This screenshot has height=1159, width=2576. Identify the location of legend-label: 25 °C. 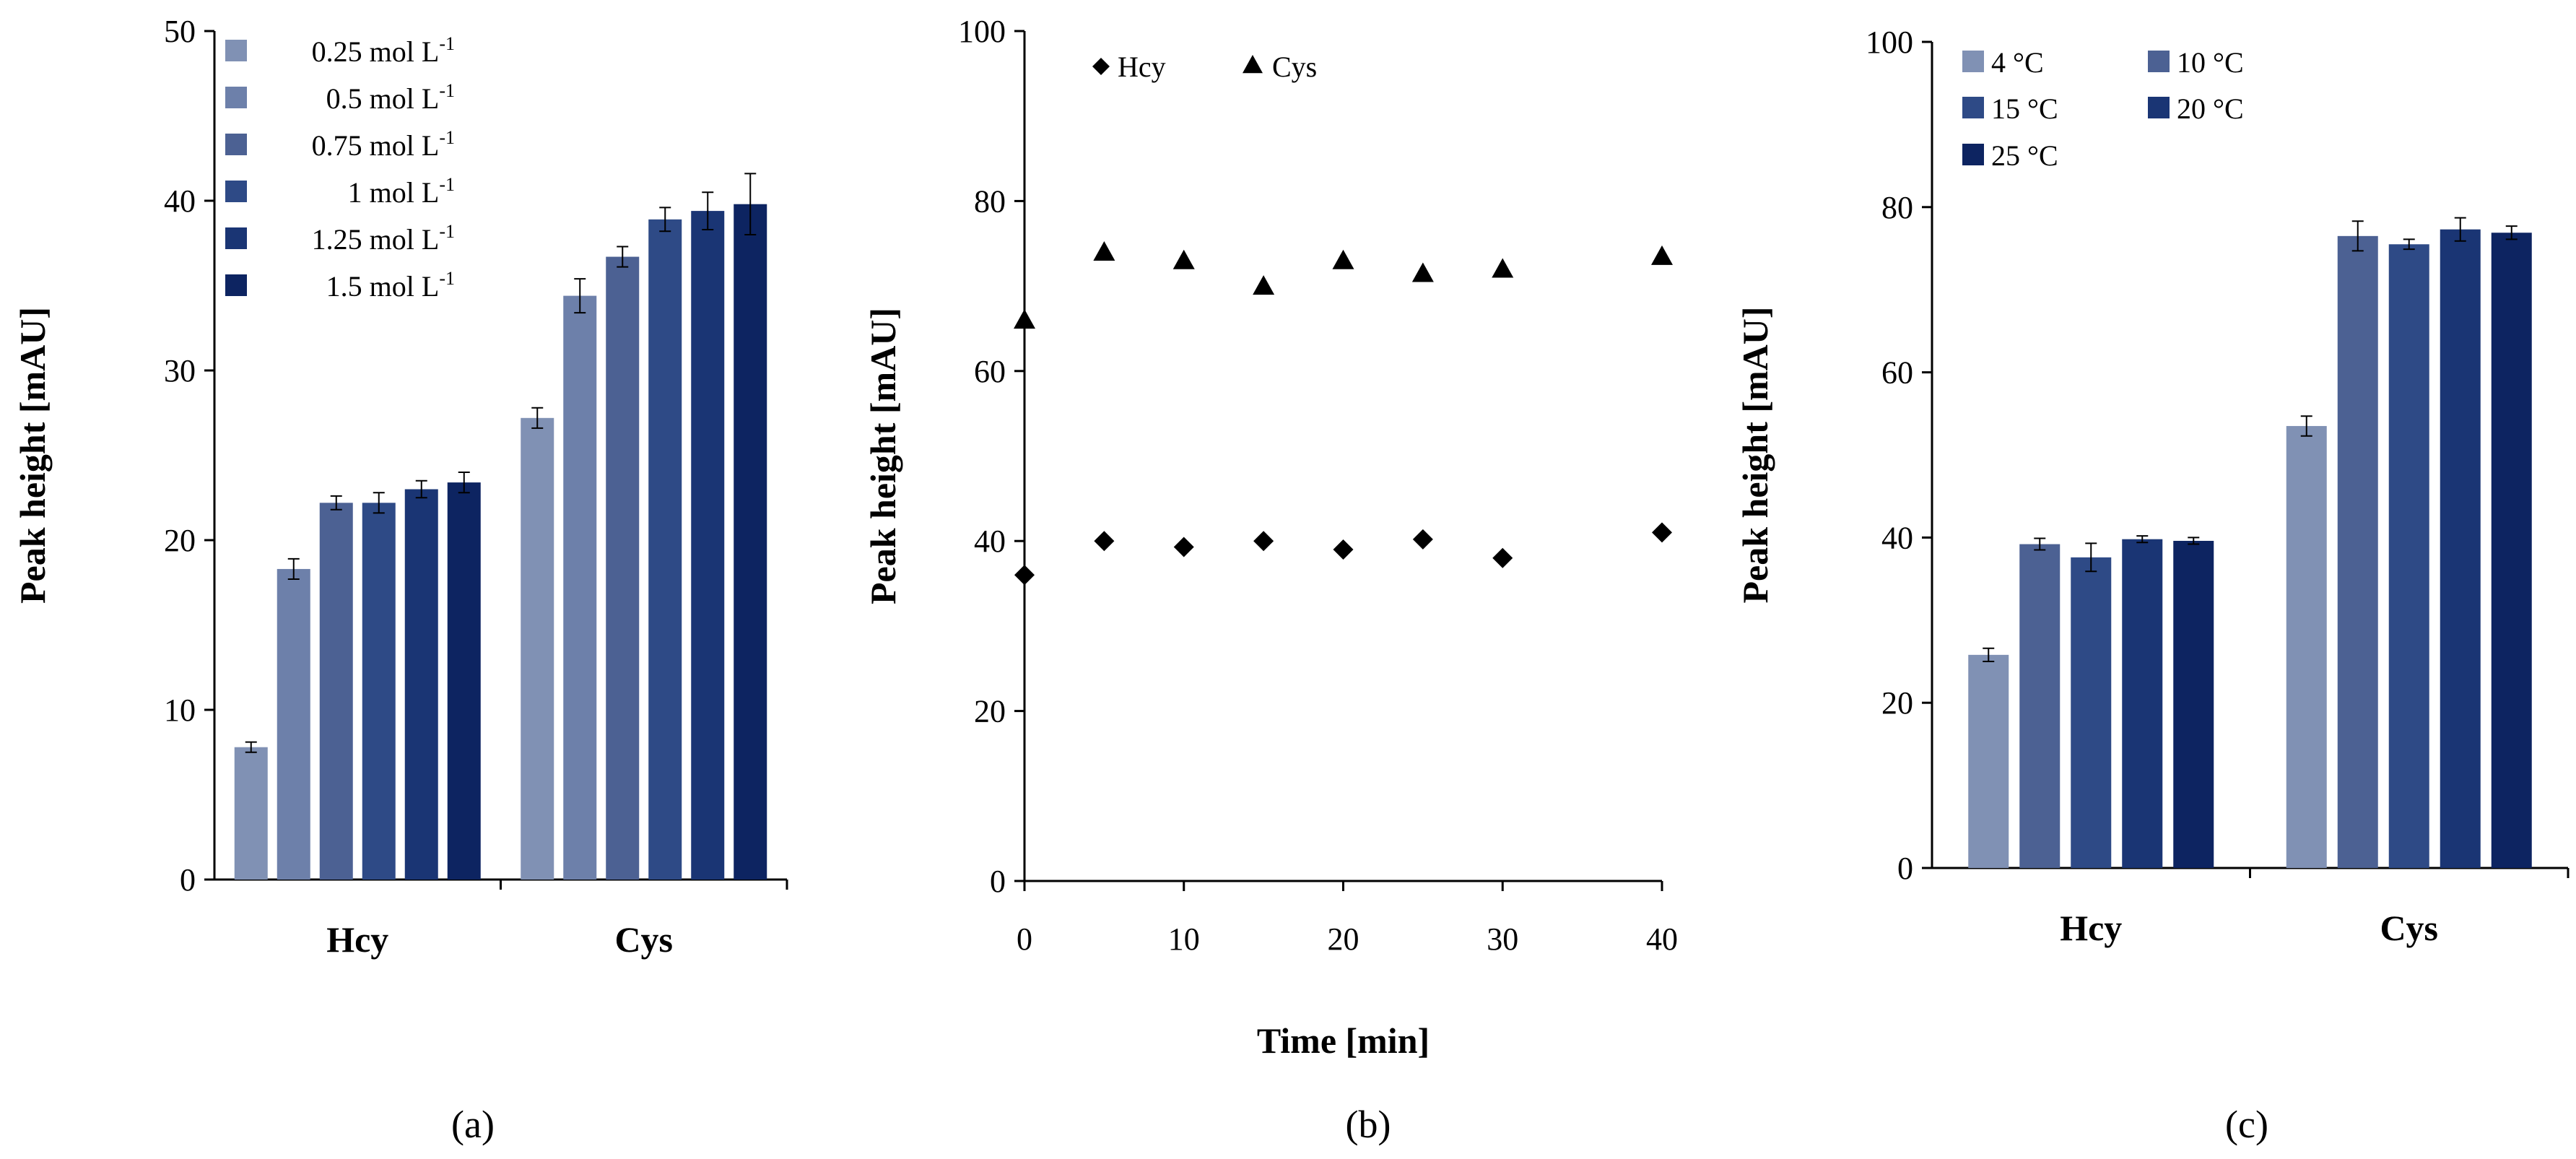
(2024, 156).